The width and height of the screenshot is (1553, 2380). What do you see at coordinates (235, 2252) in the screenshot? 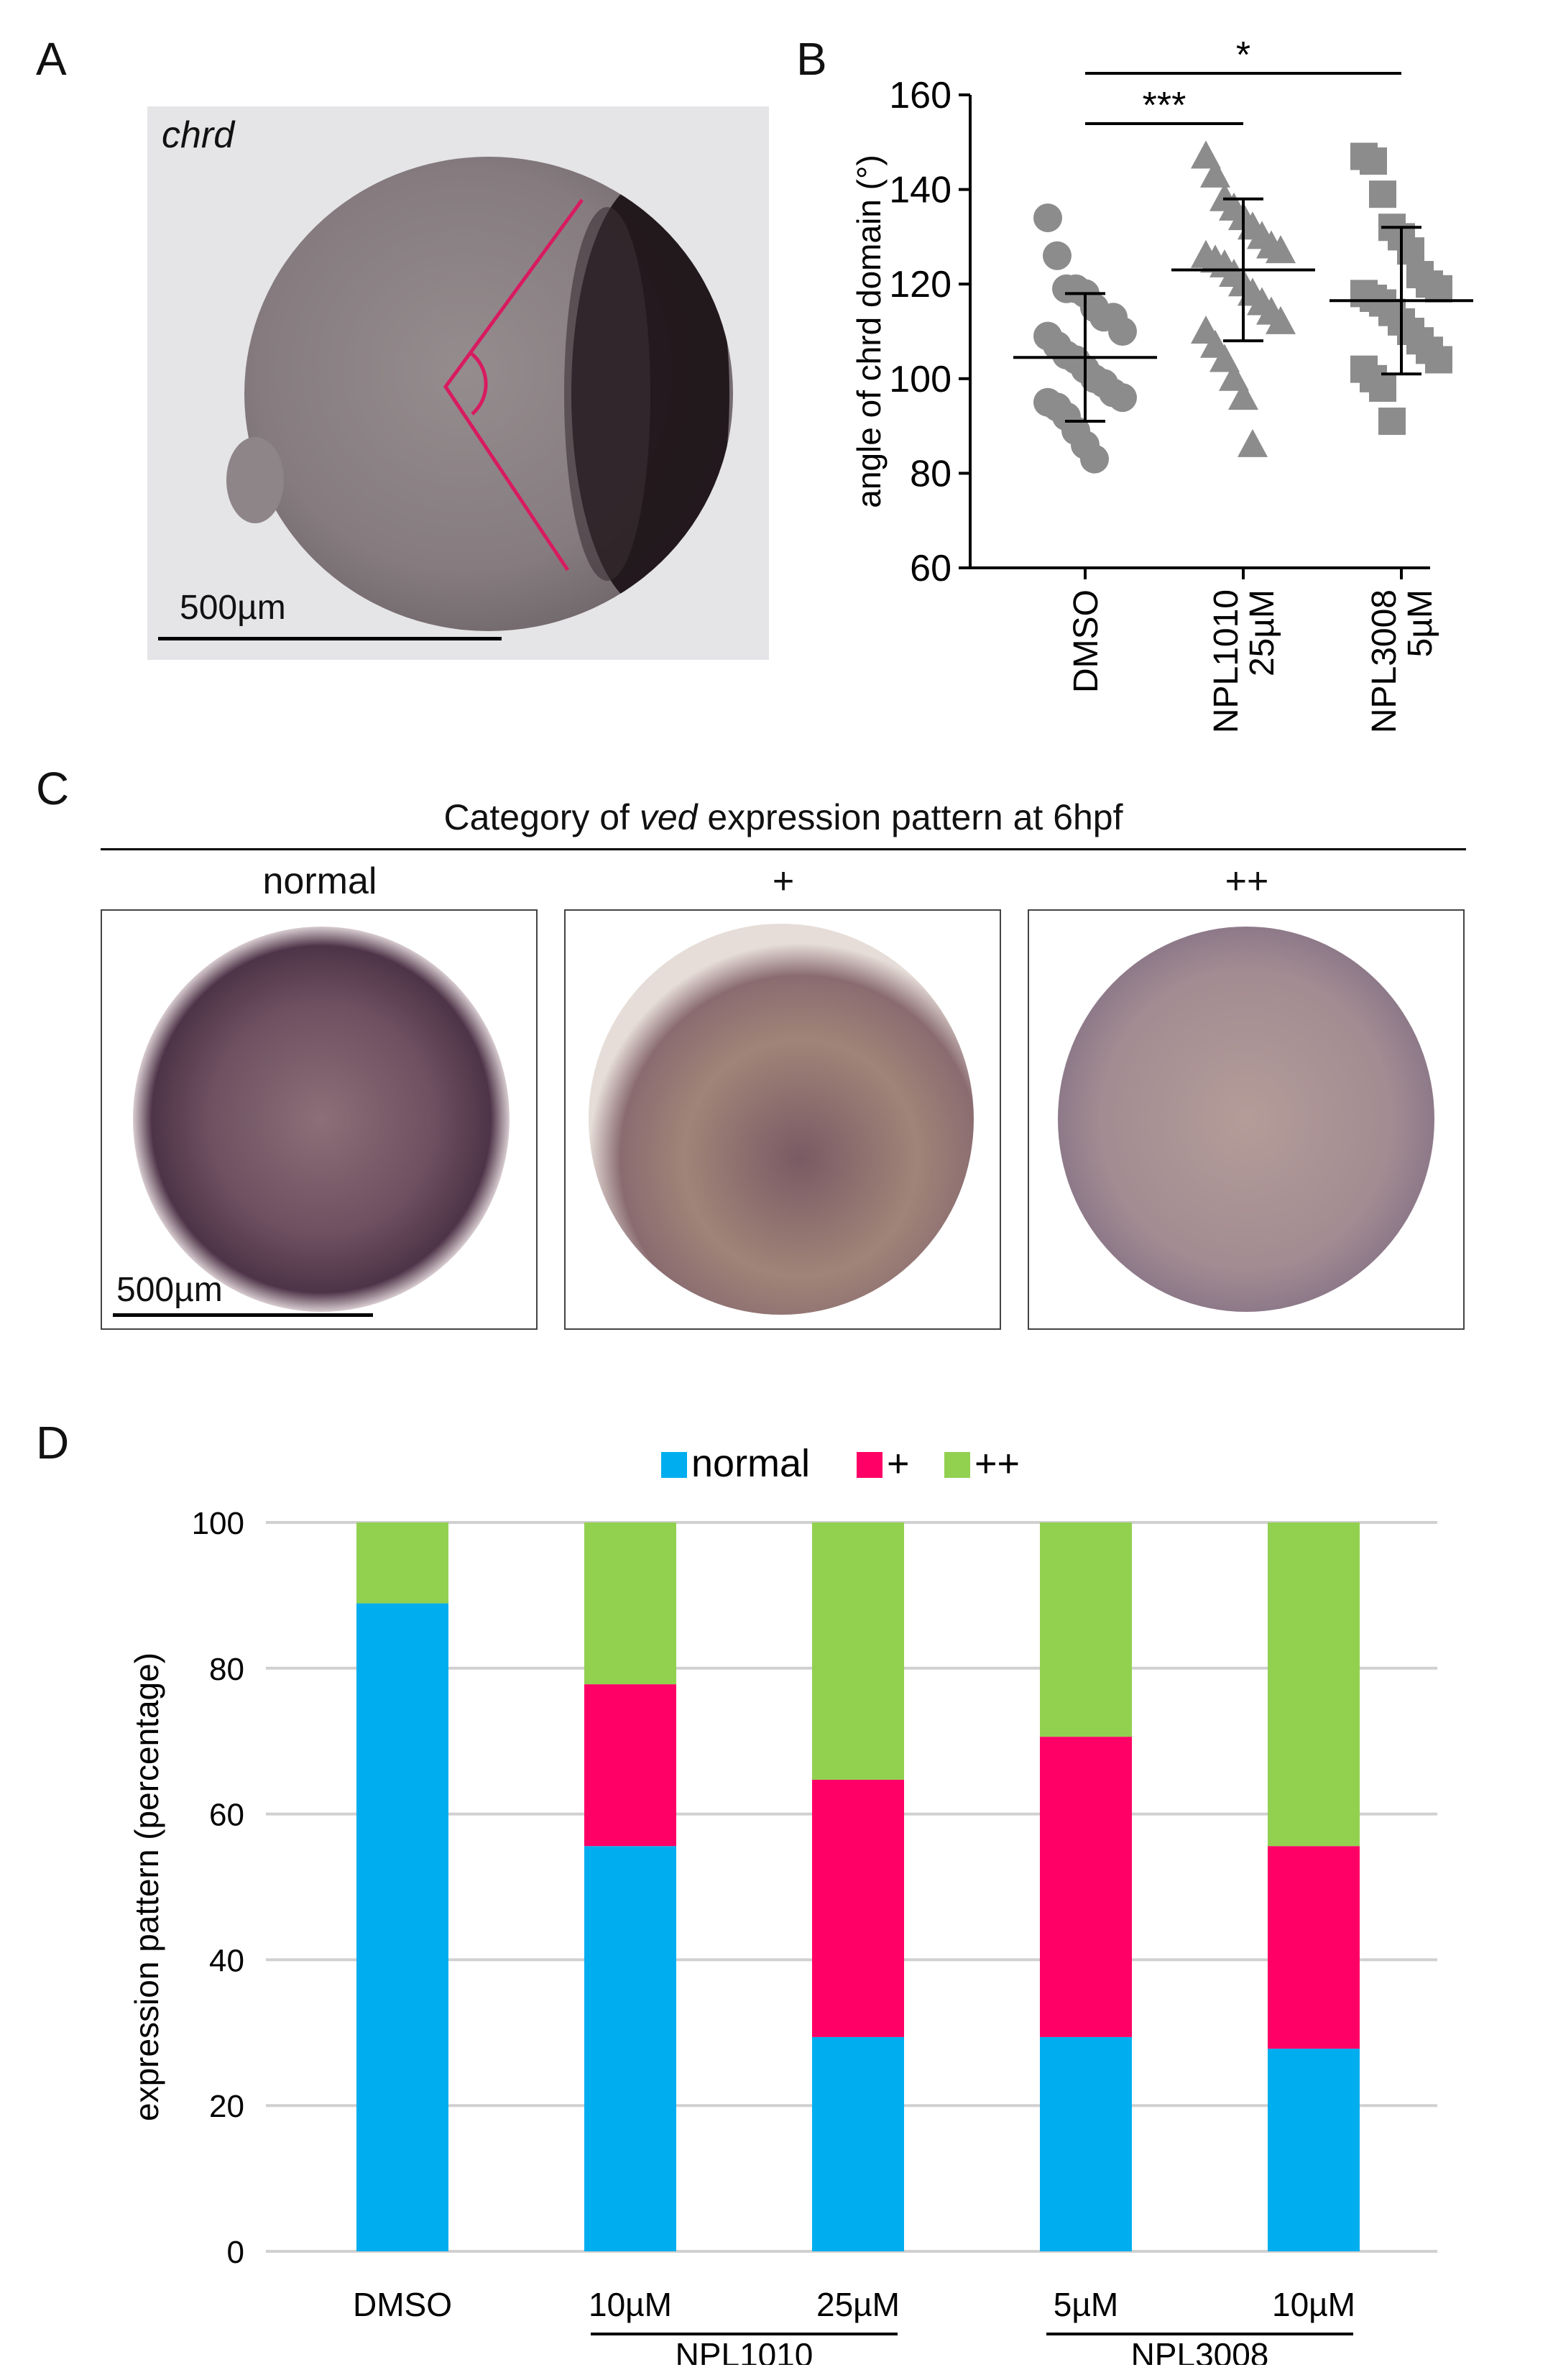
I see `y-tick-label: 0` at bounding box center [235, 2252].